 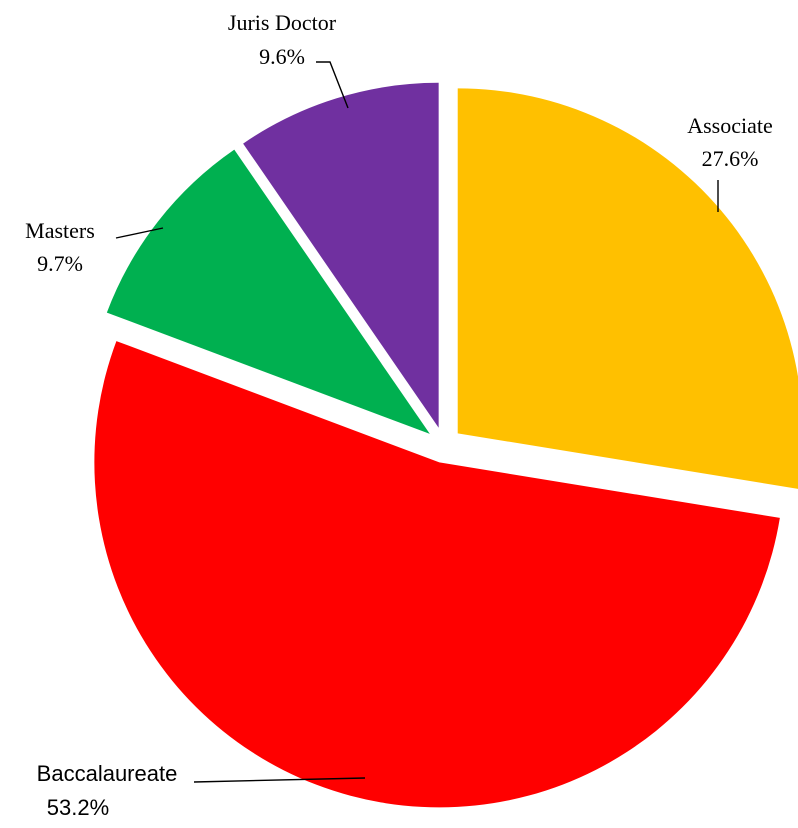 I want to click on leader-line-baccalaureate, so click(x=279, y=780).